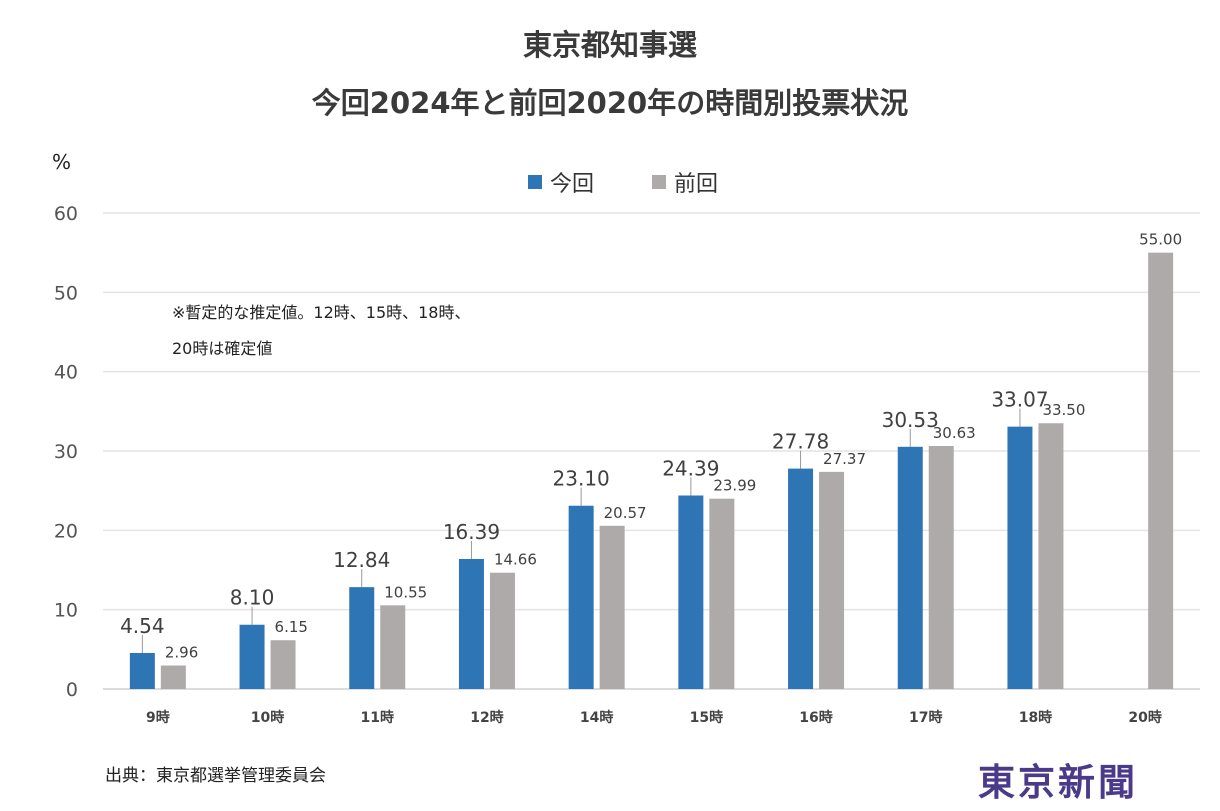 This screenshot has height=811, width=1220. What do you see at coordinates (815, 717) in the screenshot?
I see `x-tick-label: 16時` at bounding box center [815, 717].